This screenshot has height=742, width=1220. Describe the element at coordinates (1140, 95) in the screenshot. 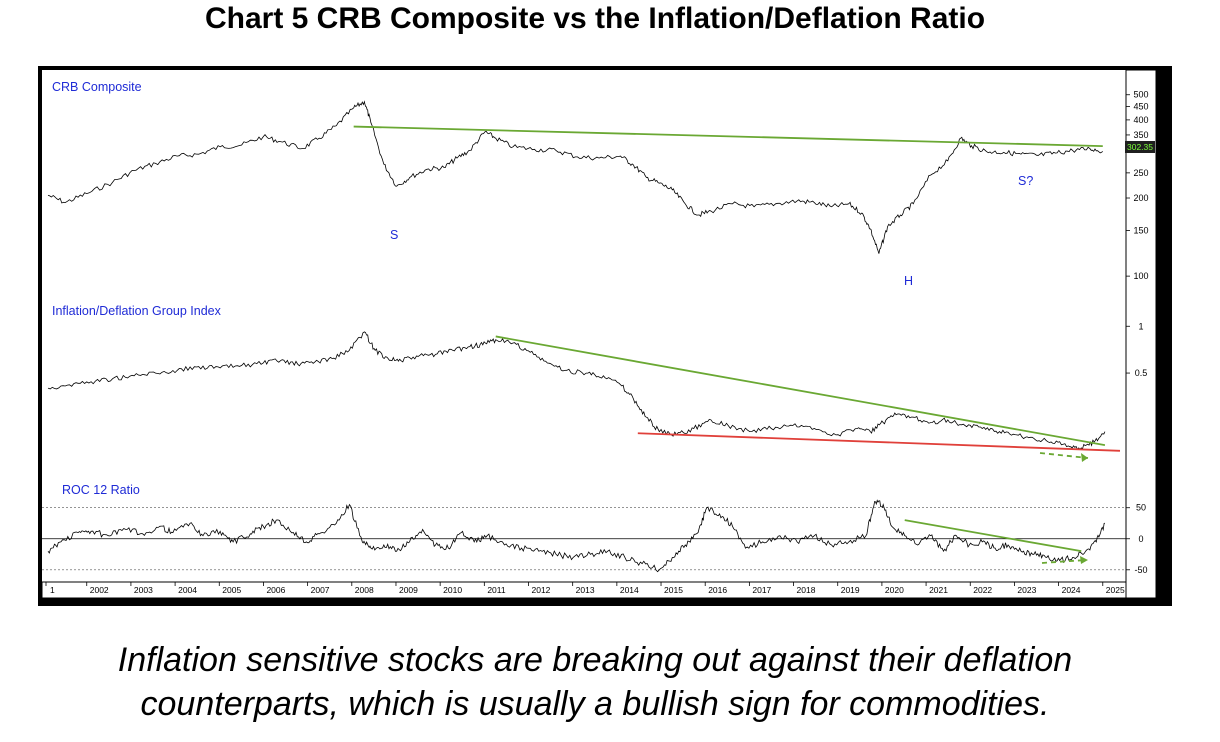

I see `top-ytick-label: 500` at that location.